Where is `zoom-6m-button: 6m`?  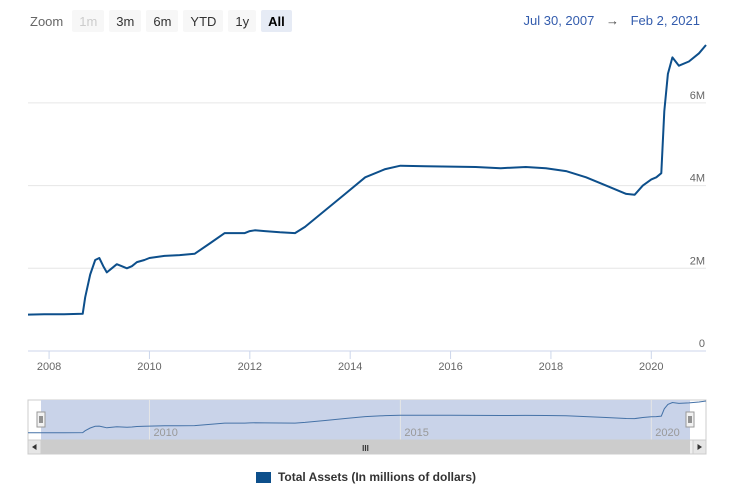 zoom-6m-button: 6m is located at coordinates (162, 21).